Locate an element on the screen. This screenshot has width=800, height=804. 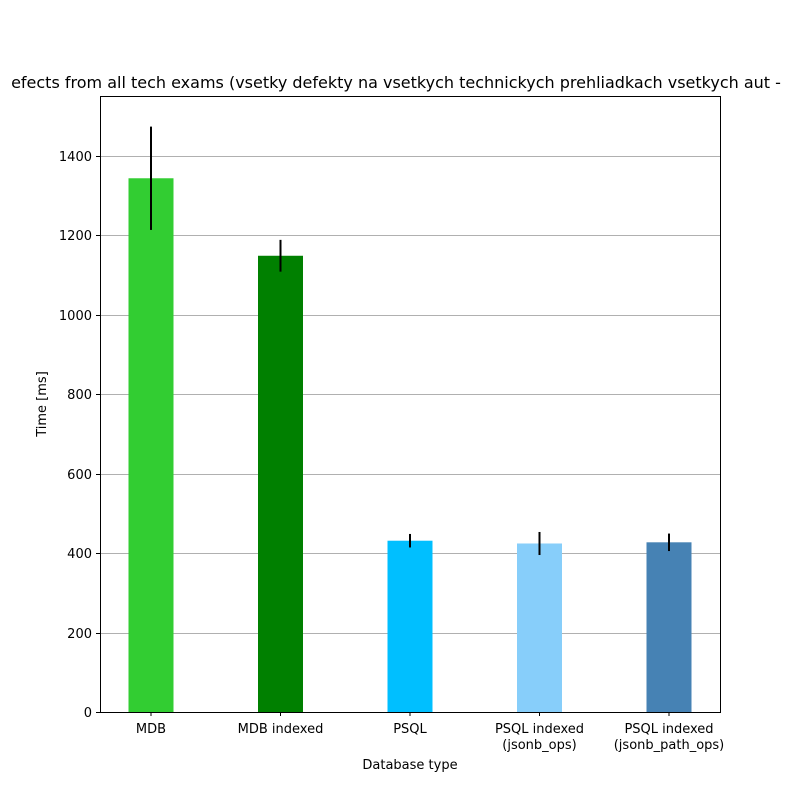
y-tick-label: 1400 is located at coordinates (75, 157).